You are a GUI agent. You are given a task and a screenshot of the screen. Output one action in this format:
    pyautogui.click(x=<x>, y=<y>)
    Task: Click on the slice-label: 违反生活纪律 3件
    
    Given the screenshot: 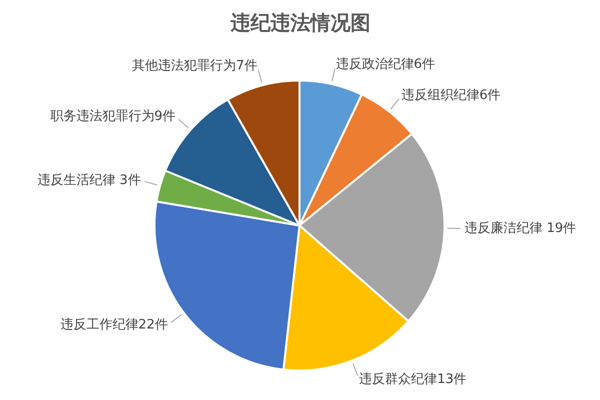 What is the action you would take?
    pyautogui.click(x=89, y=180)
    